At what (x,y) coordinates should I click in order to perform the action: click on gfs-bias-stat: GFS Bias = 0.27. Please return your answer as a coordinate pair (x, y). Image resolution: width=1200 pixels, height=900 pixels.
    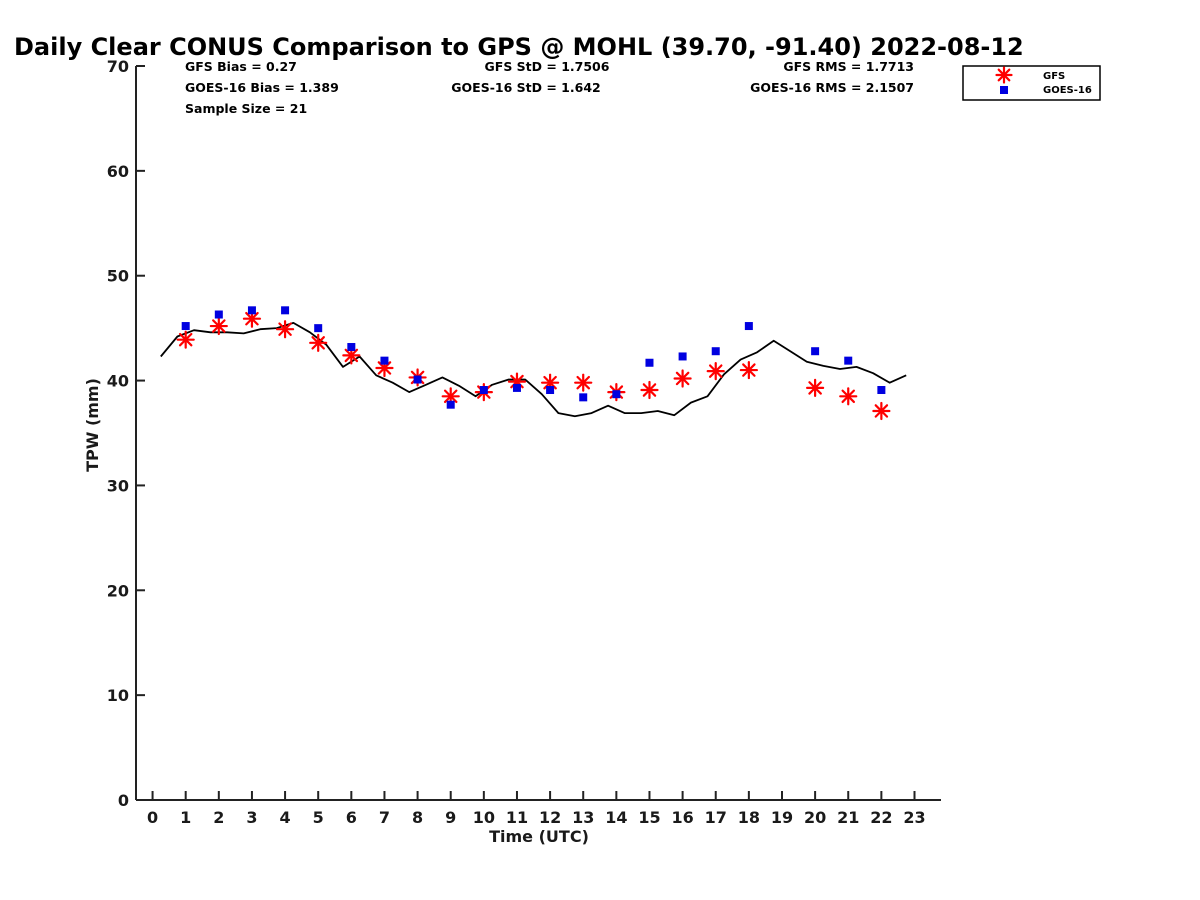
    Looking at the image, I should click on (241, 66).